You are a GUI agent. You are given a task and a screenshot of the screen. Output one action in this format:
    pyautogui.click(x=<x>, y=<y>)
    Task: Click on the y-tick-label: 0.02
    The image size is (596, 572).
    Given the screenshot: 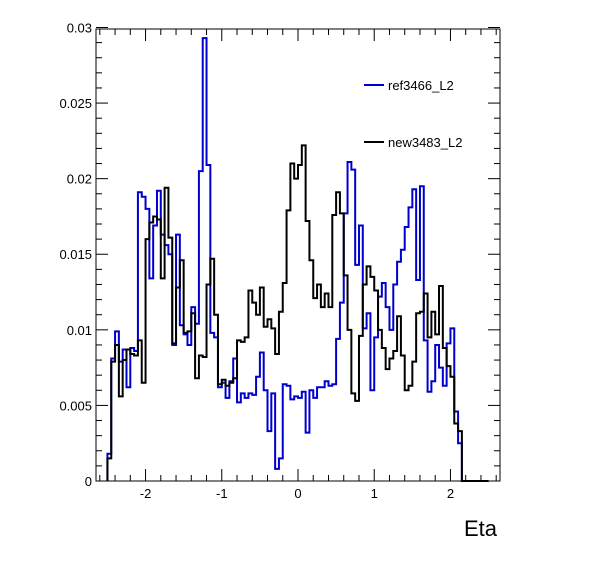 What is the action you would take?
    pyautogui.click(x=79, y=179)
    